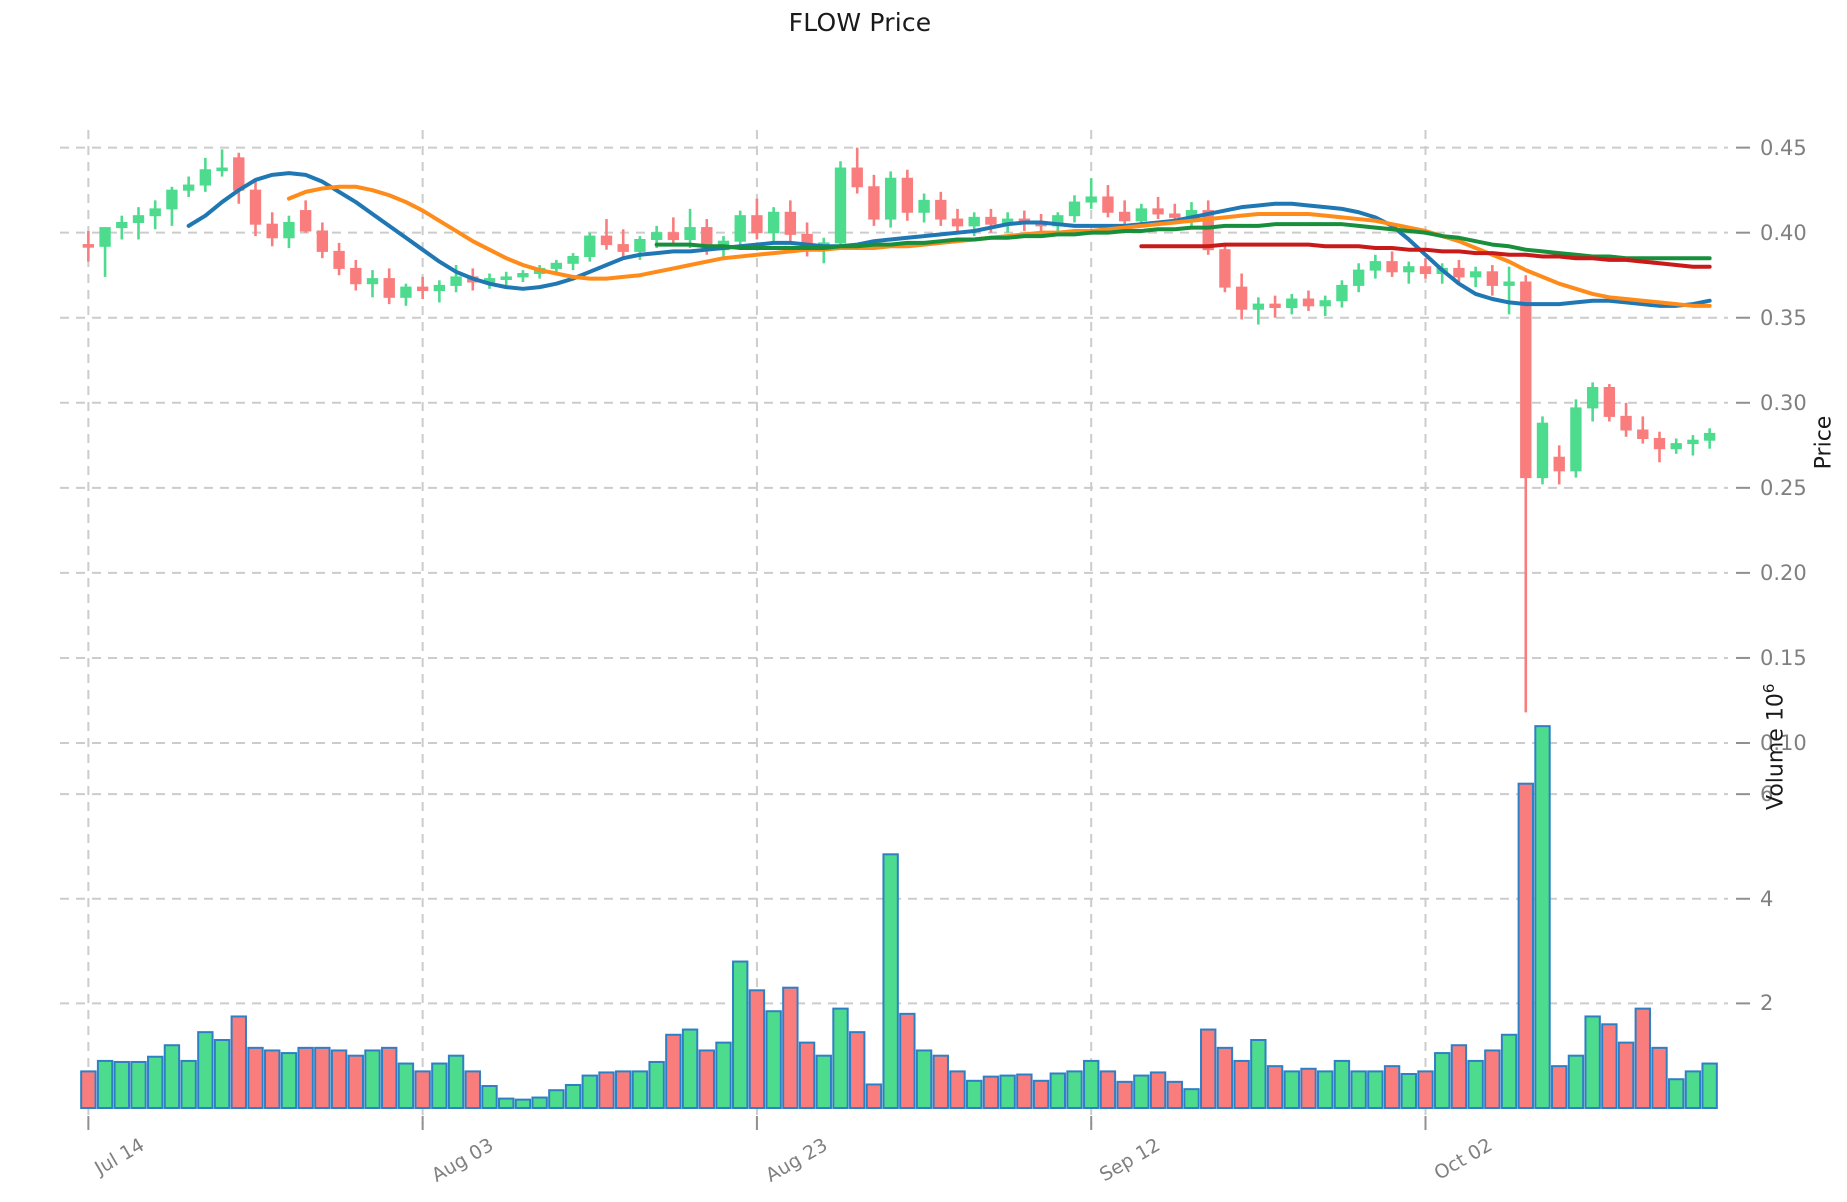 The width and height of the screenshot is (1847, 1202). What do you see at coordinates (1783, 657) in the screenshot?
I see `price-tick-label: 0.15` at bounding box center [1783, 657].